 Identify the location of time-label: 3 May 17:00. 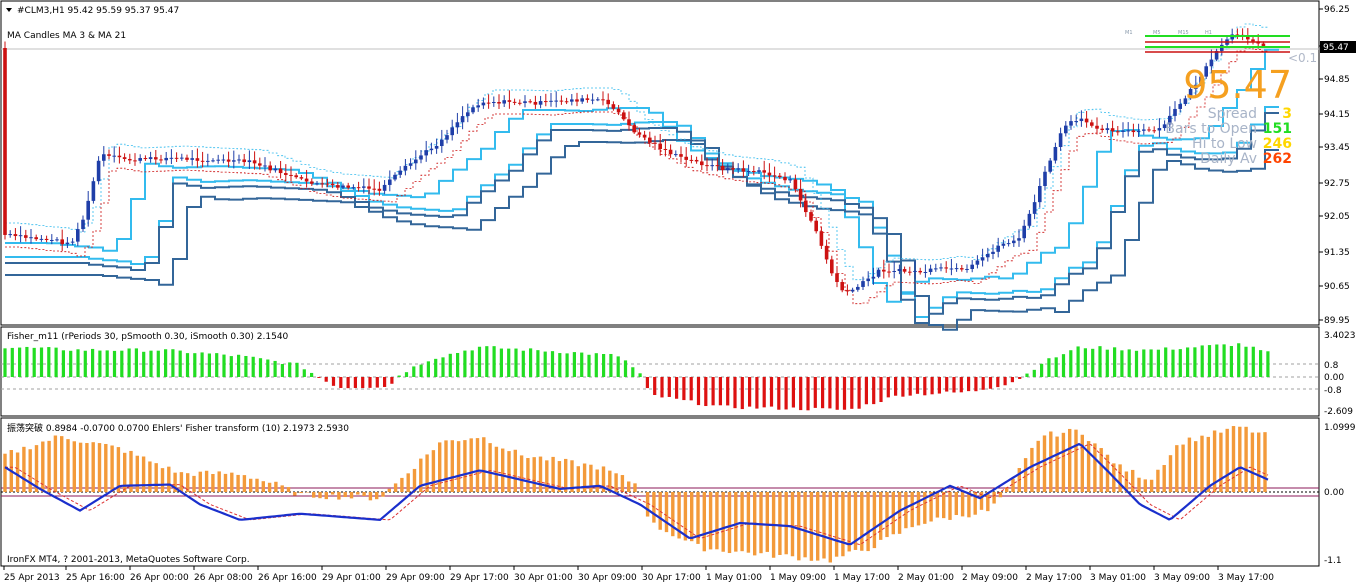
(1246, 578).